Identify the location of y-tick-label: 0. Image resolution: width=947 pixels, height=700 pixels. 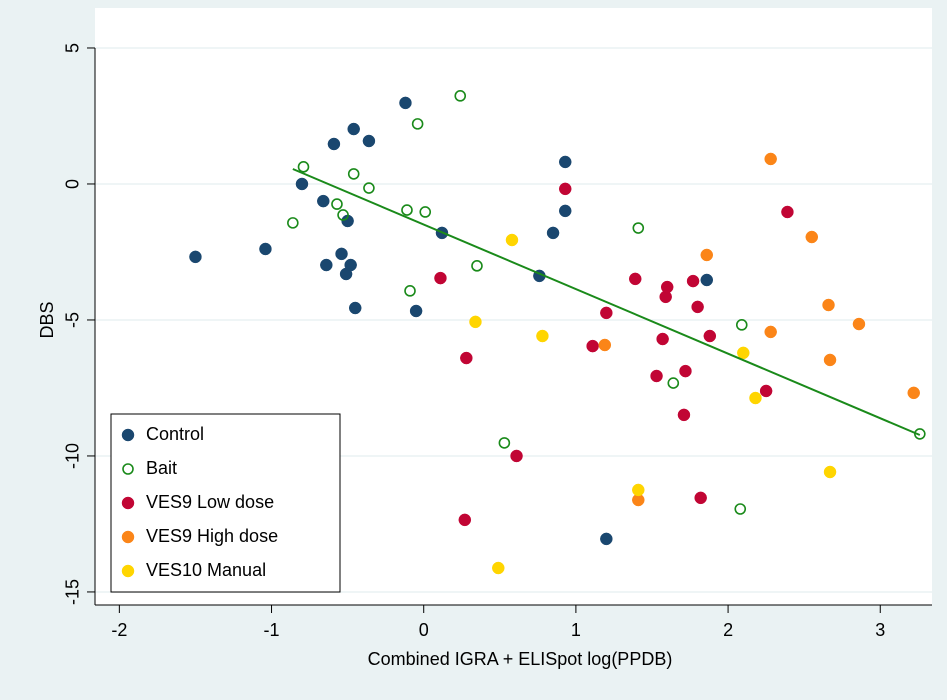
(73, 184).